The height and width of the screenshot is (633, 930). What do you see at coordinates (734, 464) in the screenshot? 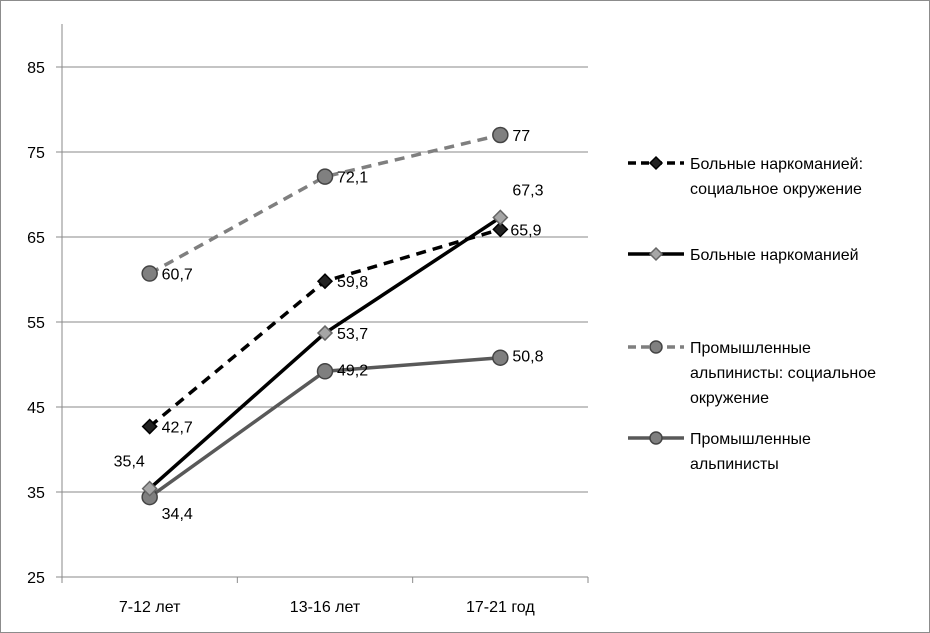
I see `legend-label: альпинисты` at bounding box center [734, 464].